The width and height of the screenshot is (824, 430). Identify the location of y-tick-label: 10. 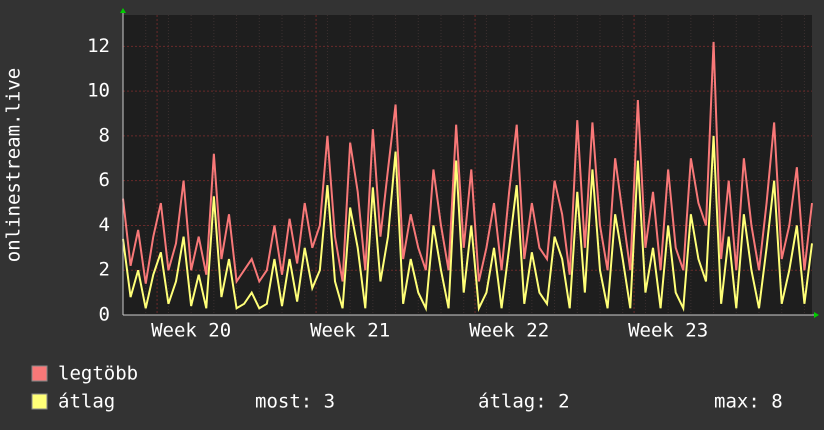
(98, 91).